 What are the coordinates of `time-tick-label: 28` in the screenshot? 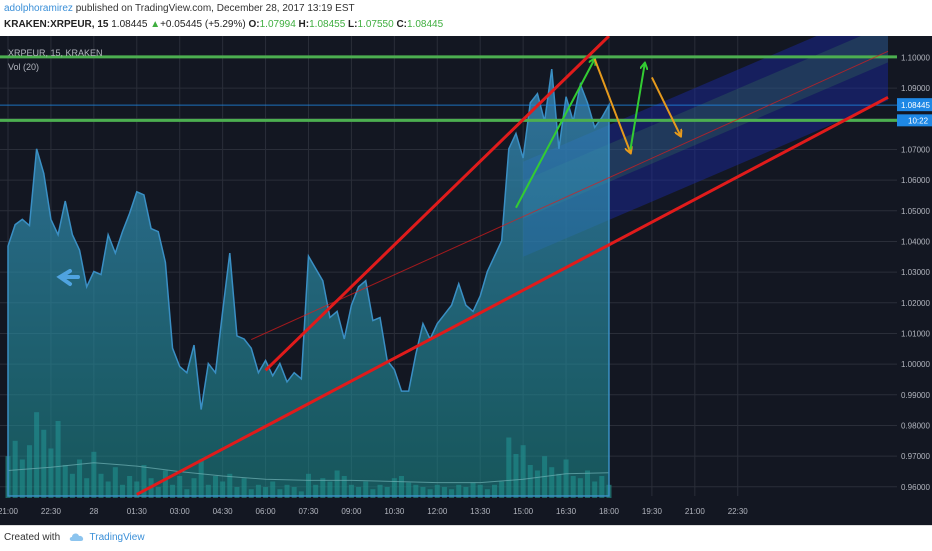 It's located at (93, 511).